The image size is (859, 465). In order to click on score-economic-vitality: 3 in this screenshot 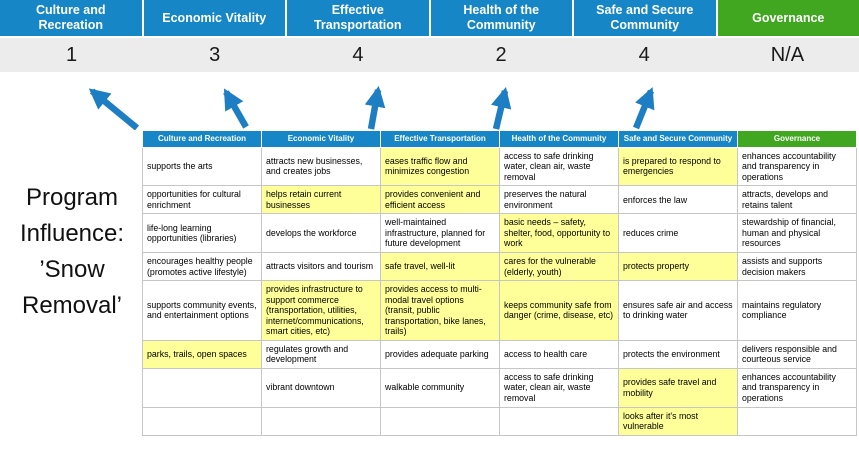, I will do `click(215, 54)`.